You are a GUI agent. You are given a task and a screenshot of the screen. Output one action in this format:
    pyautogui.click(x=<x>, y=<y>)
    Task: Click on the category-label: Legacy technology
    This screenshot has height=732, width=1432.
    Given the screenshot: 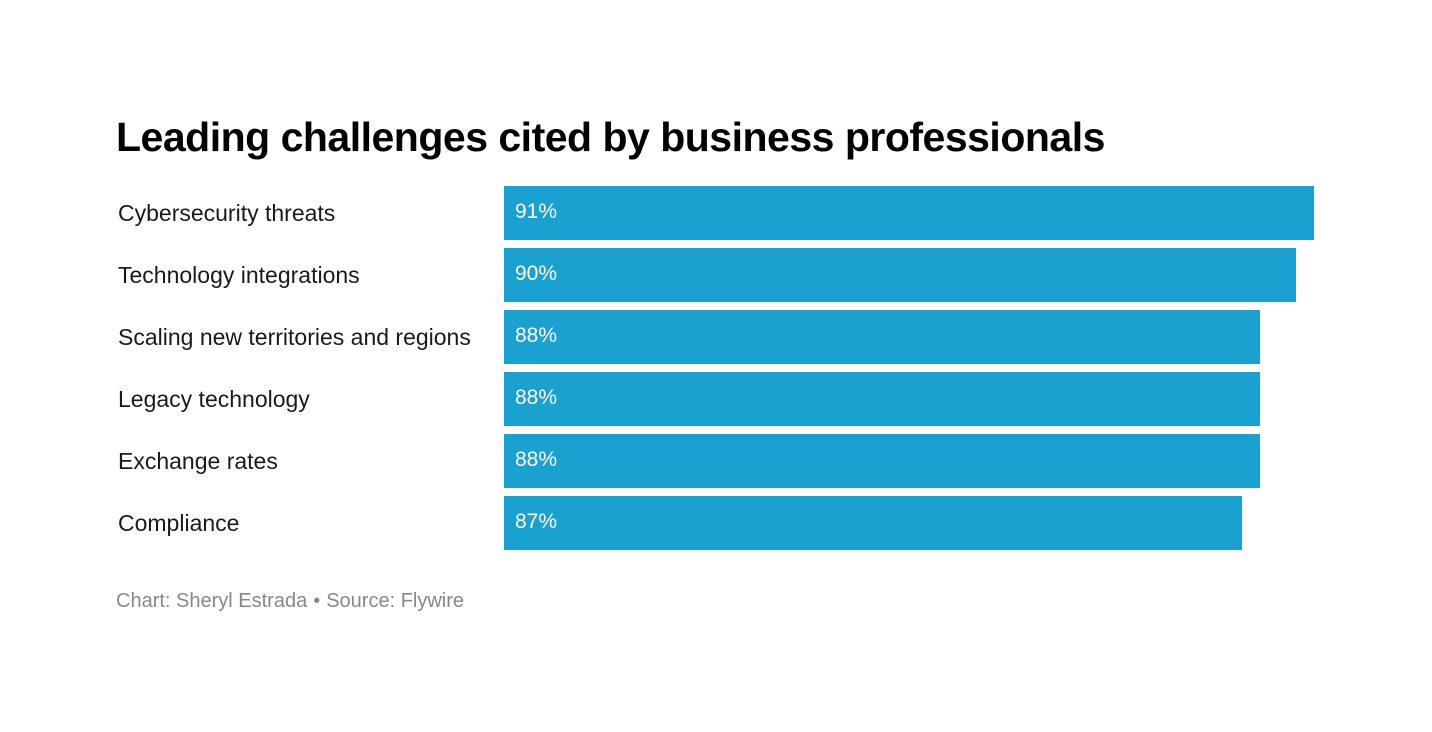 What is the action you would take?
    pyautogui.click(x=214, y=399)
    